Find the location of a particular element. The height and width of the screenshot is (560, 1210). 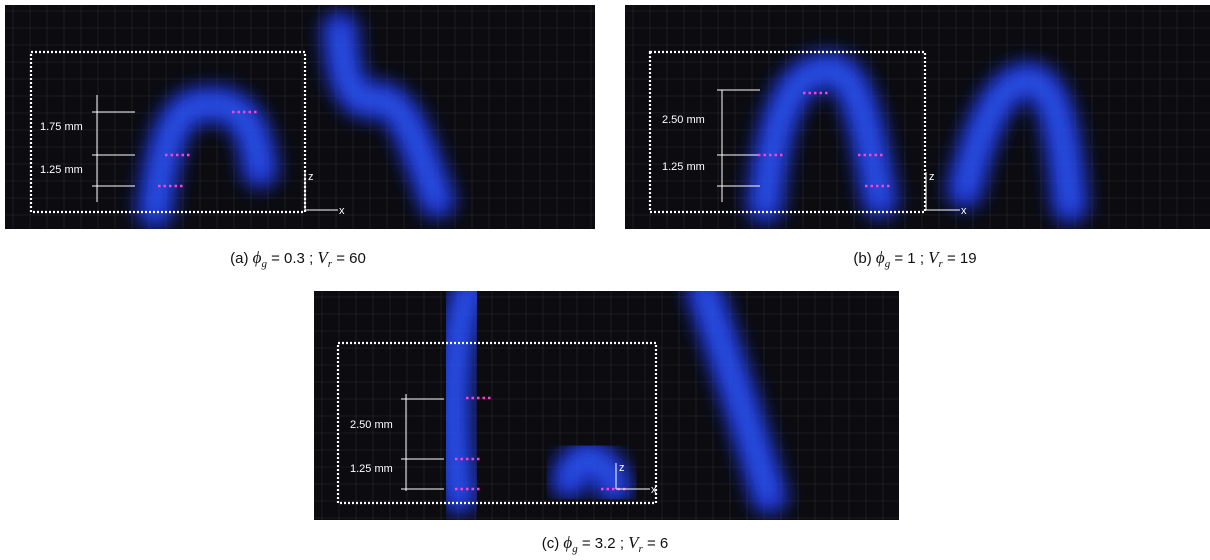

caption: (a) ϕg = 0.3 ; Vr = 60 is located at coordinates (298, 259).